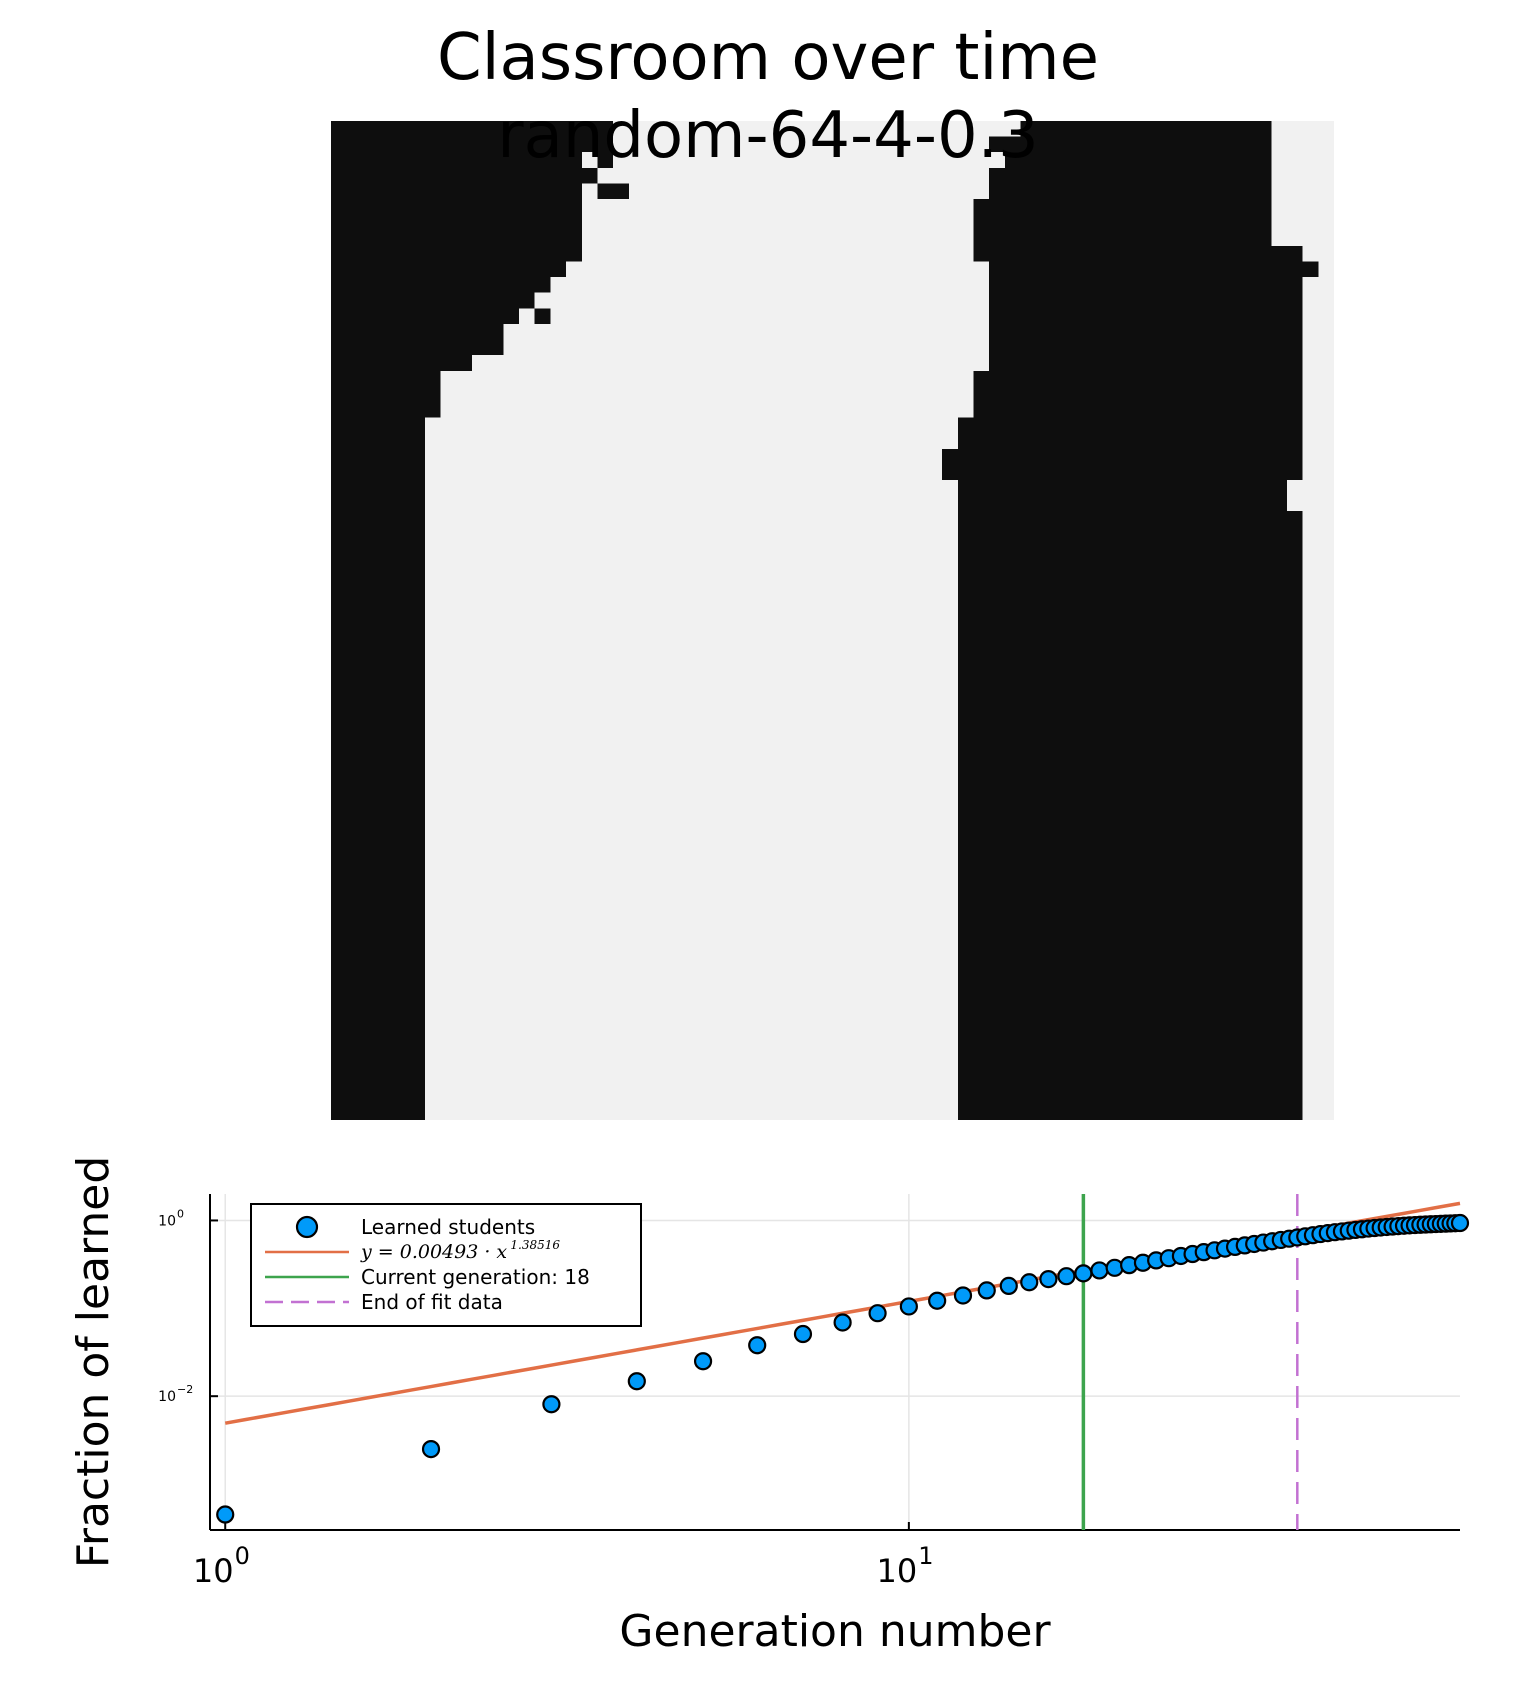  I want to click on x-tick-label: 10, so click(897, 1571).